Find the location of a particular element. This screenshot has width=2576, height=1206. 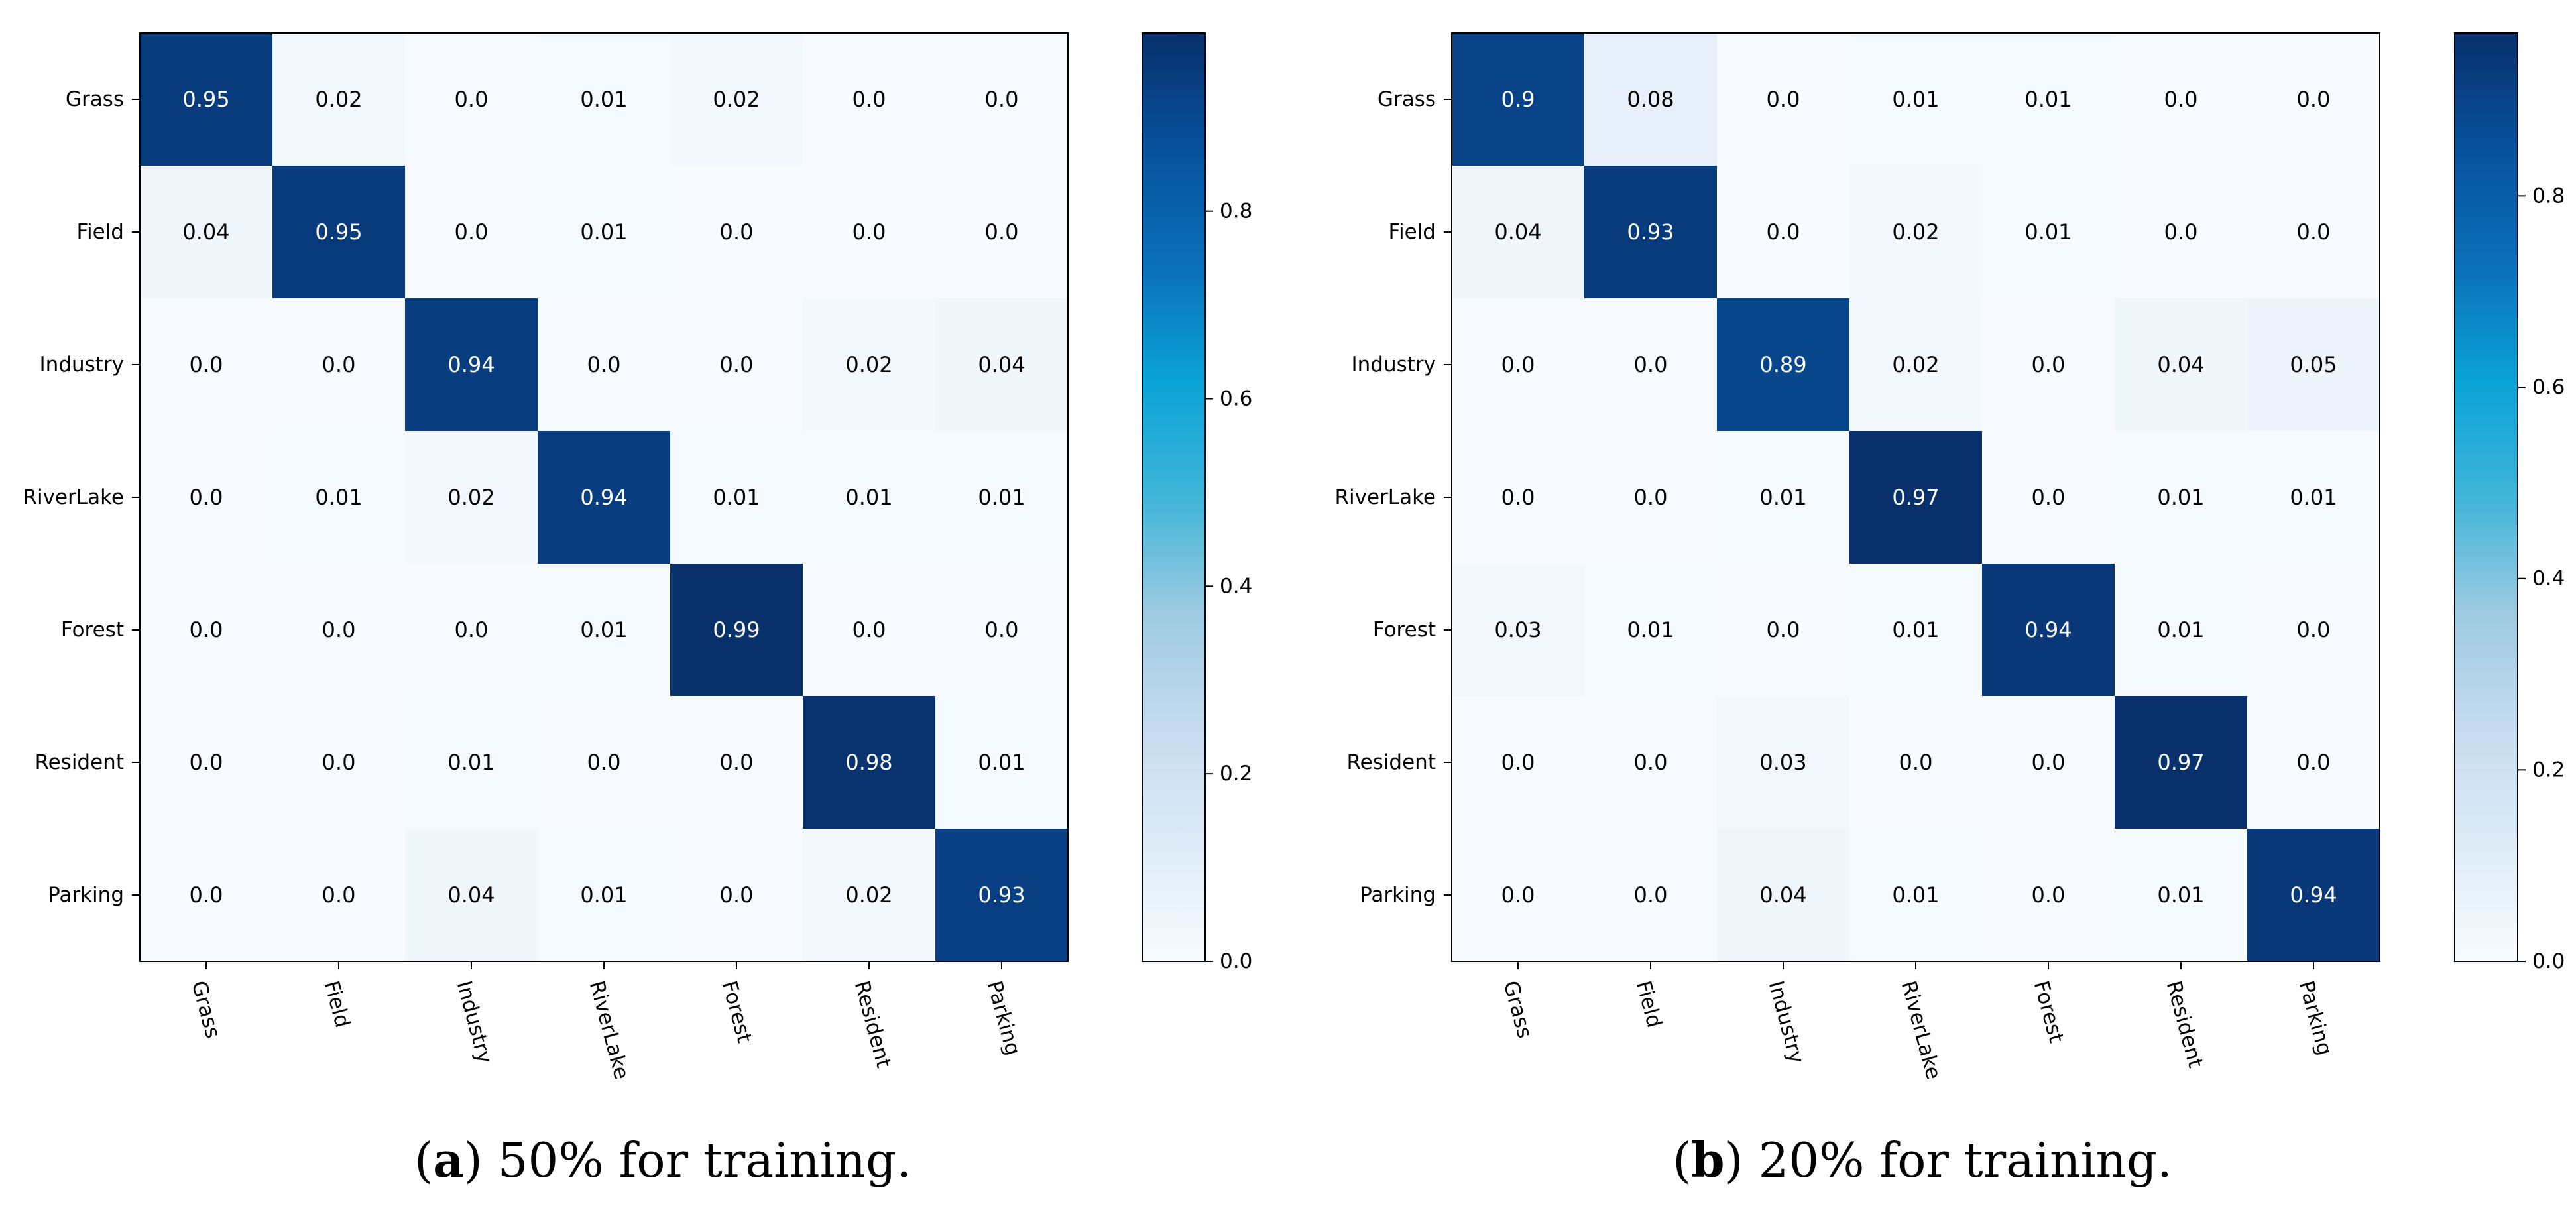

cell-forest-grass is located at coordinates (206, 630).